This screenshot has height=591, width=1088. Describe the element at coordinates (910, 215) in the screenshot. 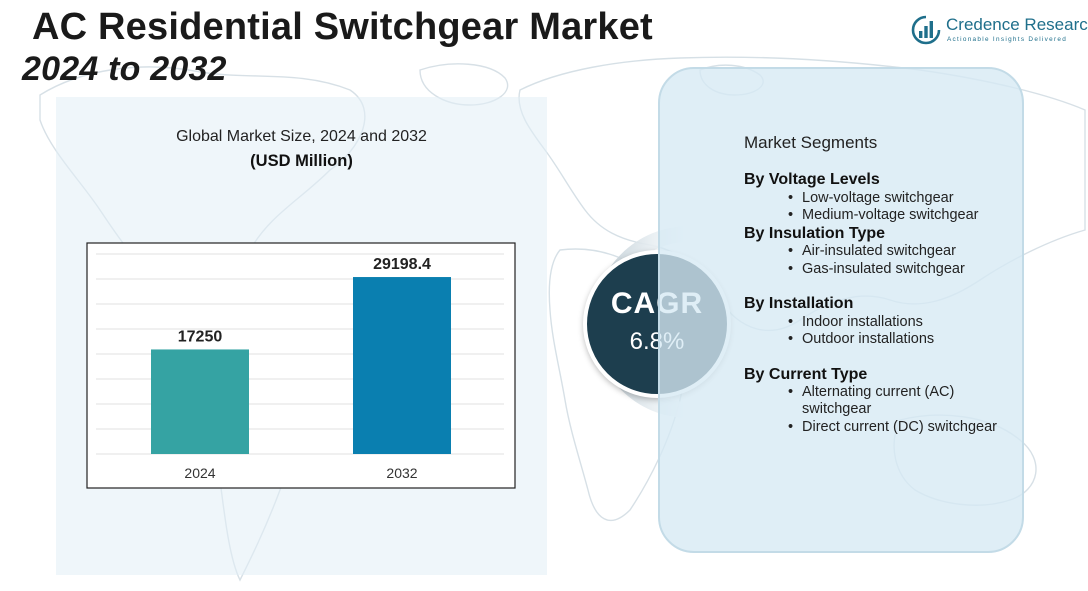

I see `segment-item: Medium-voltage switchgear` at that location.